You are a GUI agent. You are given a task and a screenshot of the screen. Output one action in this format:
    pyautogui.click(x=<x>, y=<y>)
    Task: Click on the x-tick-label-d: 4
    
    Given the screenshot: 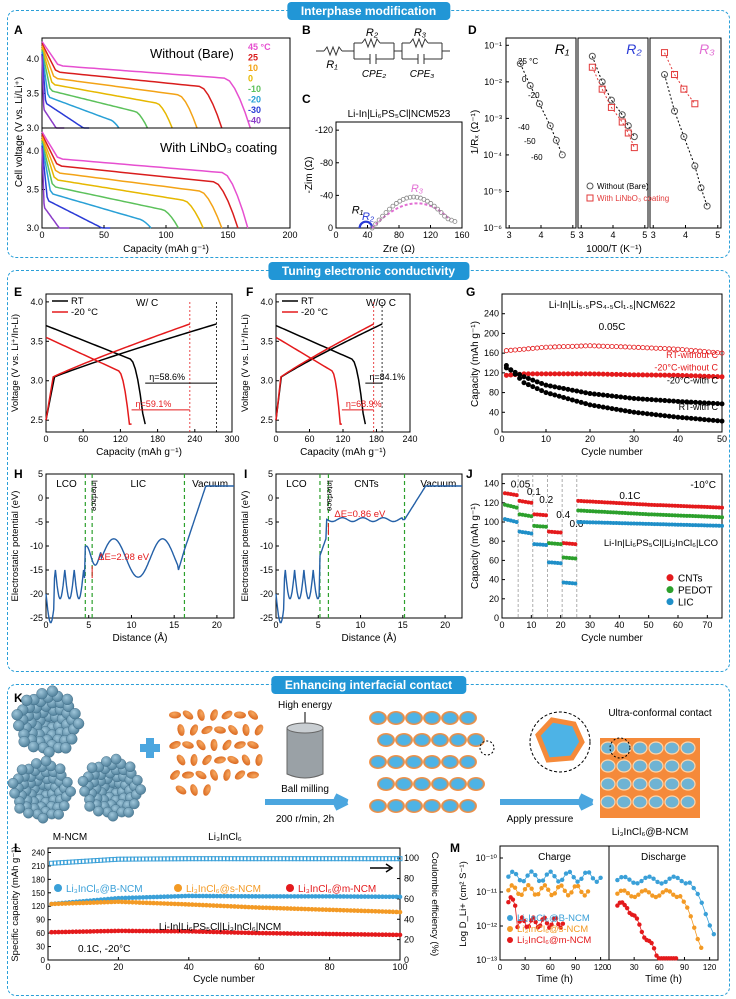 What is the action you would take?
    pyautogui.click(x=685, y=235)
    